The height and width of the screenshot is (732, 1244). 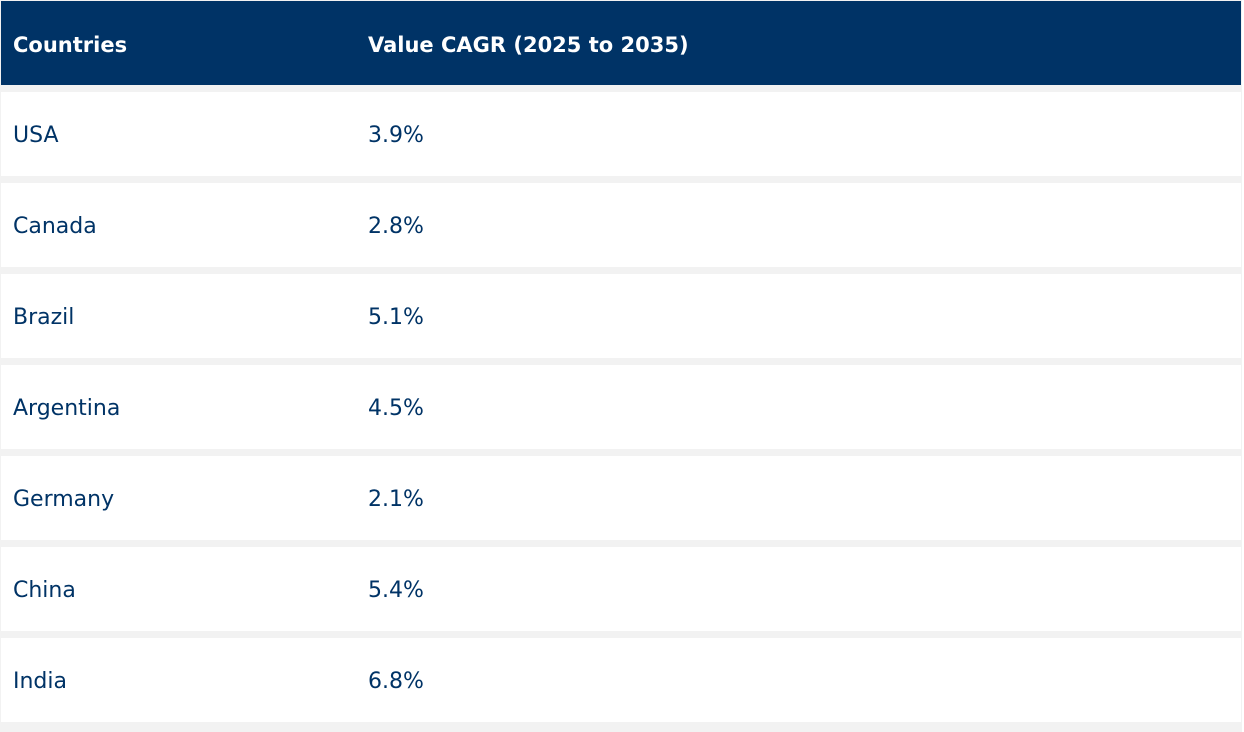 What do you see at coordinates (621, 680) in the screenshot?
I see `table-row: India 6.8%` at bounding box center [621, 680].